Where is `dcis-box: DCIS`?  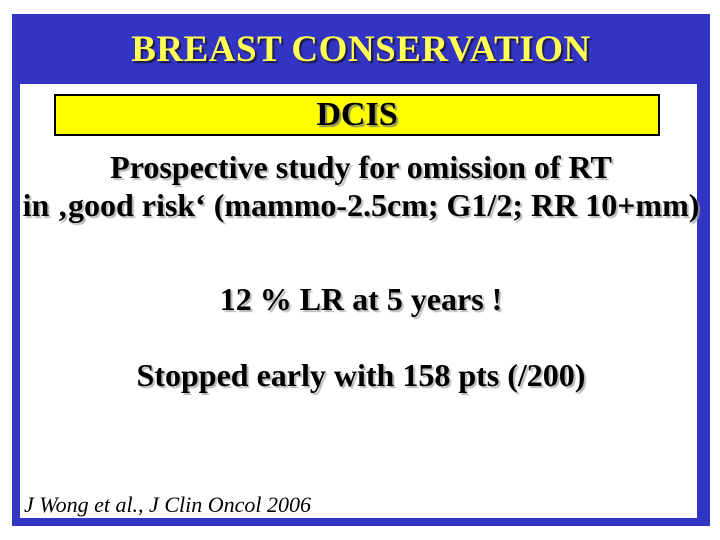 dcis-box: DCIS is located at coordinates (357, 115).